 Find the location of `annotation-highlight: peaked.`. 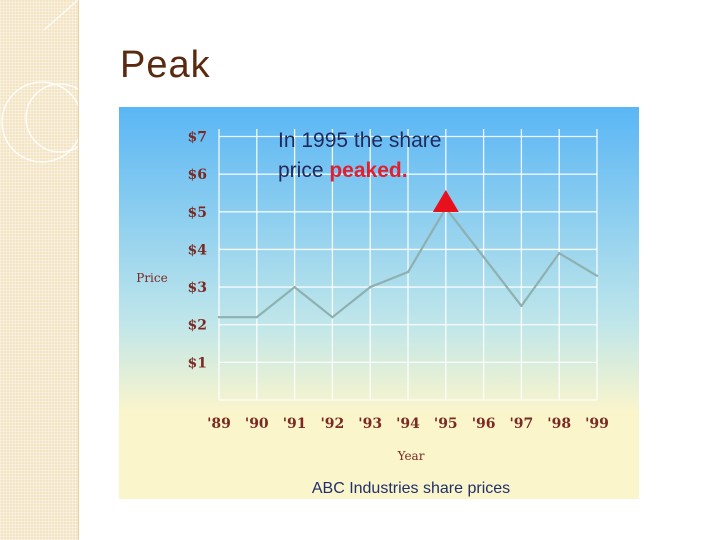

annotation-highlight: peaked. is located at coordinates (368, 170).